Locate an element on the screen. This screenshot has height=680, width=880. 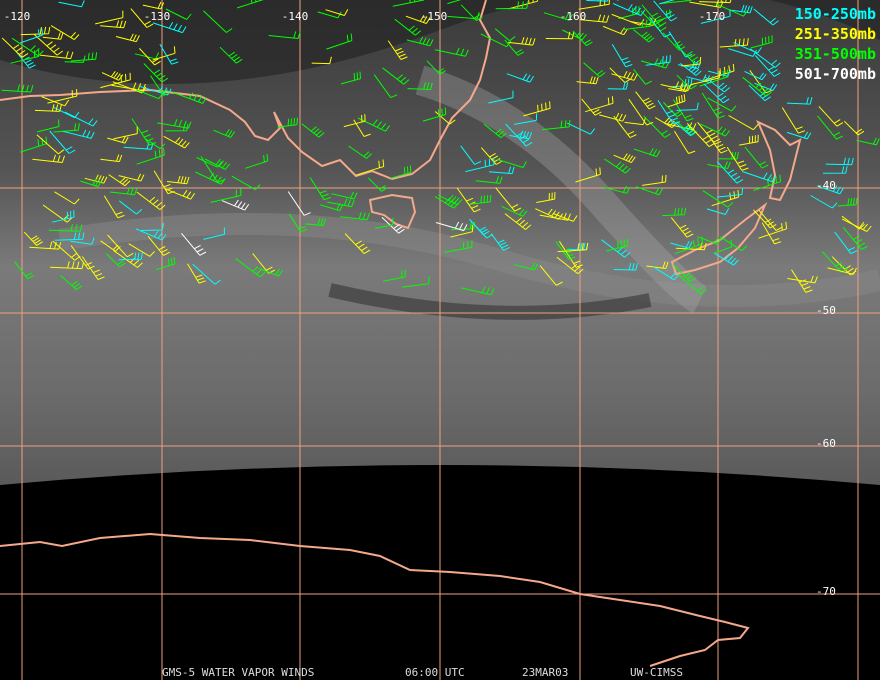
footer-source: UW-CIMSS is located at coordinates (656, 672).